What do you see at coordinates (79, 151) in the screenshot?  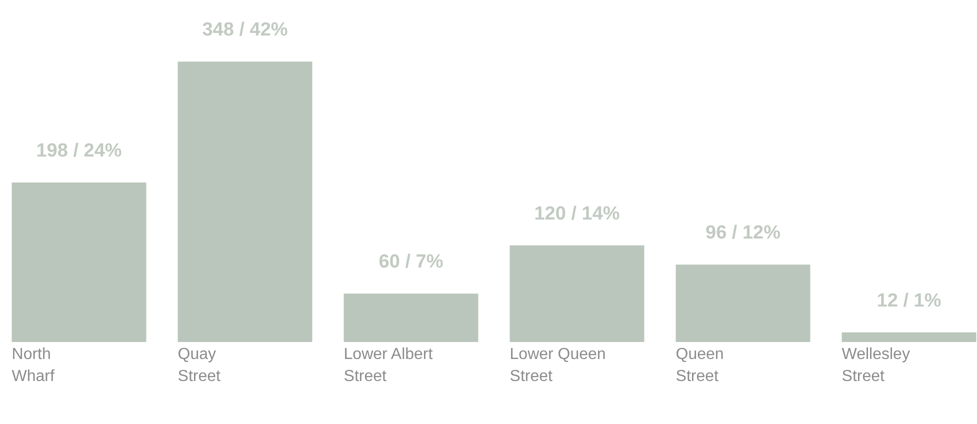 I see `data-label: 198 / 24%` at bounding box center [79, 151].